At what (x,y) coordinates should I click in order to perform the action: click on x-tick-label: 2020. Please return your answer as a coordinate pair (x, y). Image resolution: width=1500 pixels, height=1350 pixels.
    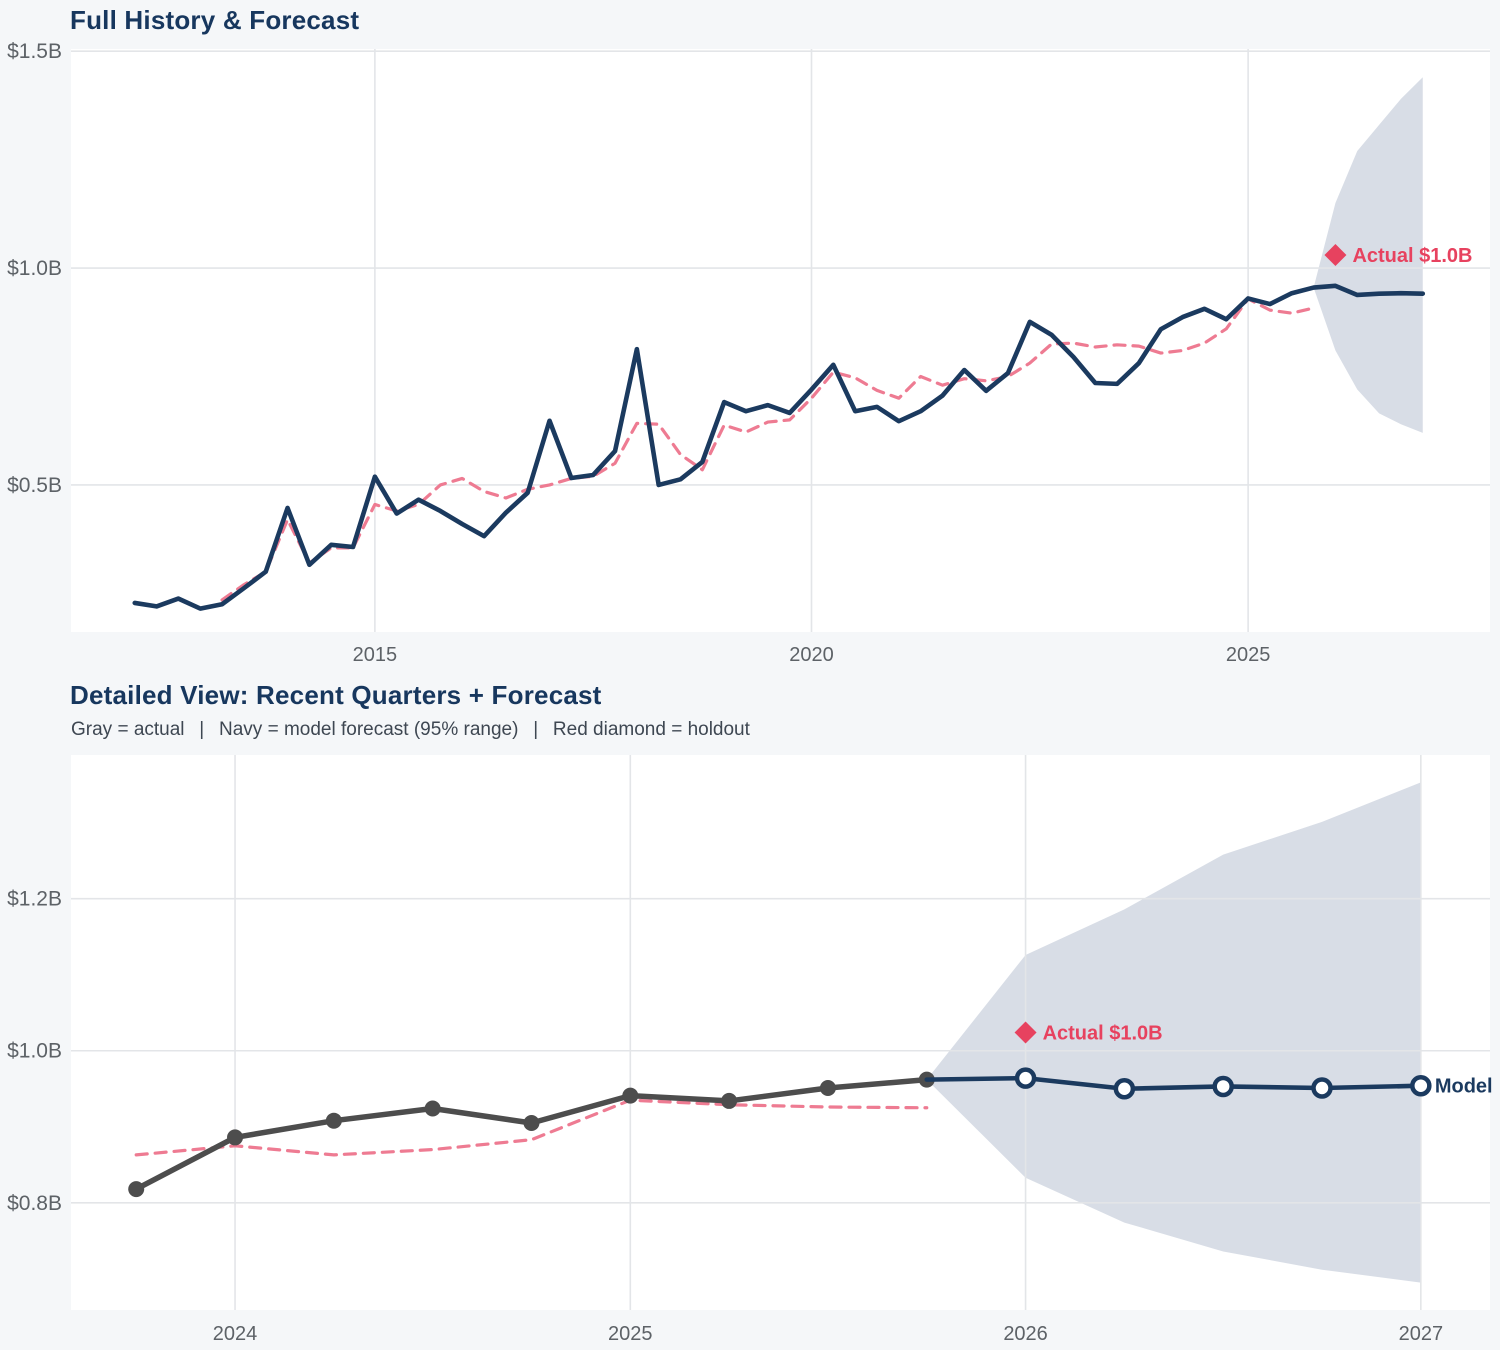
    Looking at the image, I should click on (811, 655).